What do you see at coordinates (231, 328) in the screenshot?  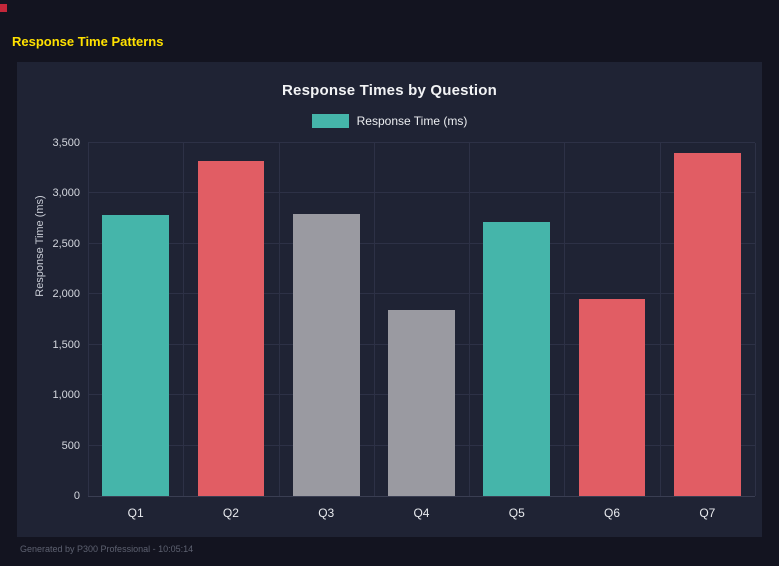 I see `bar-q2` at bounding box center [231, 328].